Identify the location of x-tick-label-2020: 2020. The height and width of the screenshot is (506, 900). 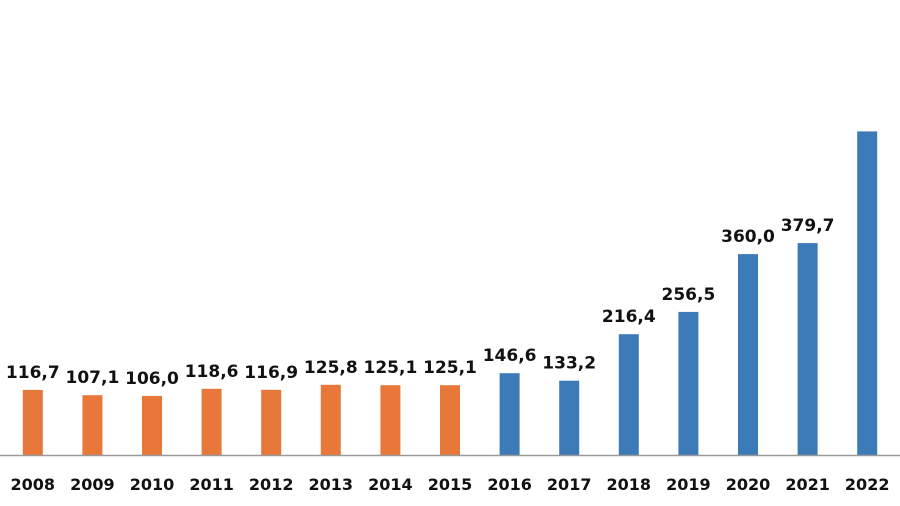
(748, 484).